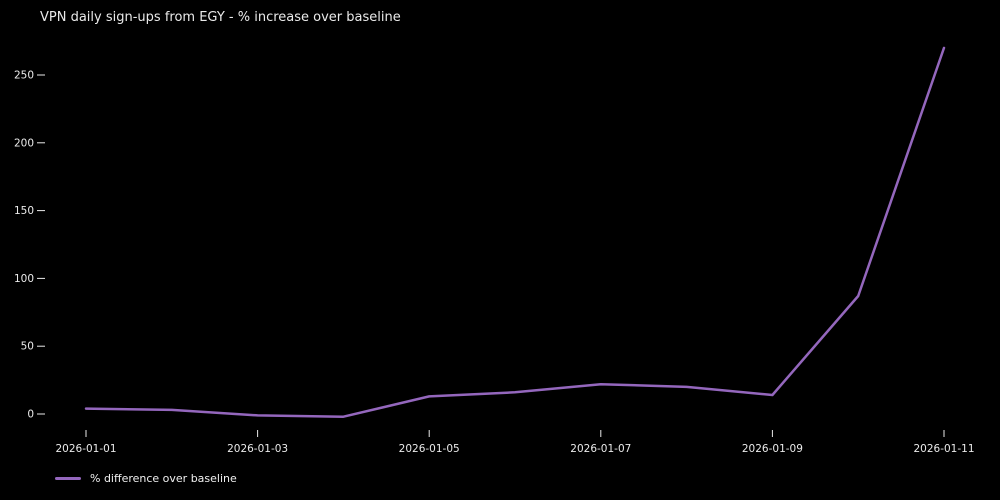 This screenshot has height=500, width=1000. Describe the element at coordinates (24, 76) in the screenshot. I see `y-tick-label: 250` at that location.